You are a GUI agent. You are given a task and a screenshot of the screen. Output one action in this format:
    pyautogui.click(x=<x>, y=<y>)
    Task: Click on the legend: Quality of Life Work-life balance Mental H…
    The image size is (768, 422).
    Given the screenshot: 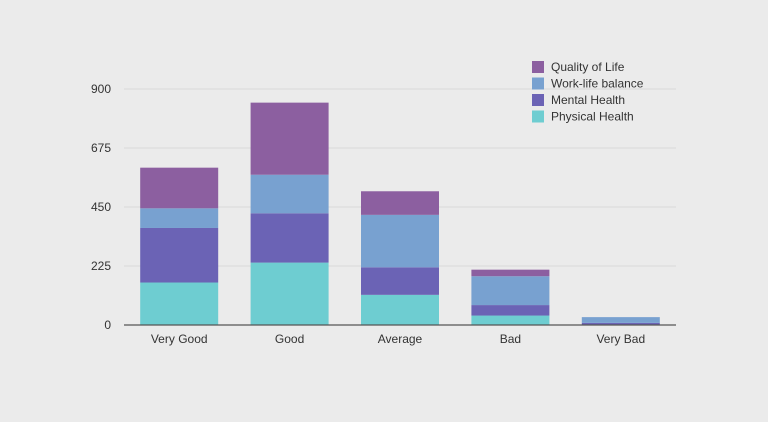 What is the action you would take?
    pyautogui.click(x=588, y=92)
    